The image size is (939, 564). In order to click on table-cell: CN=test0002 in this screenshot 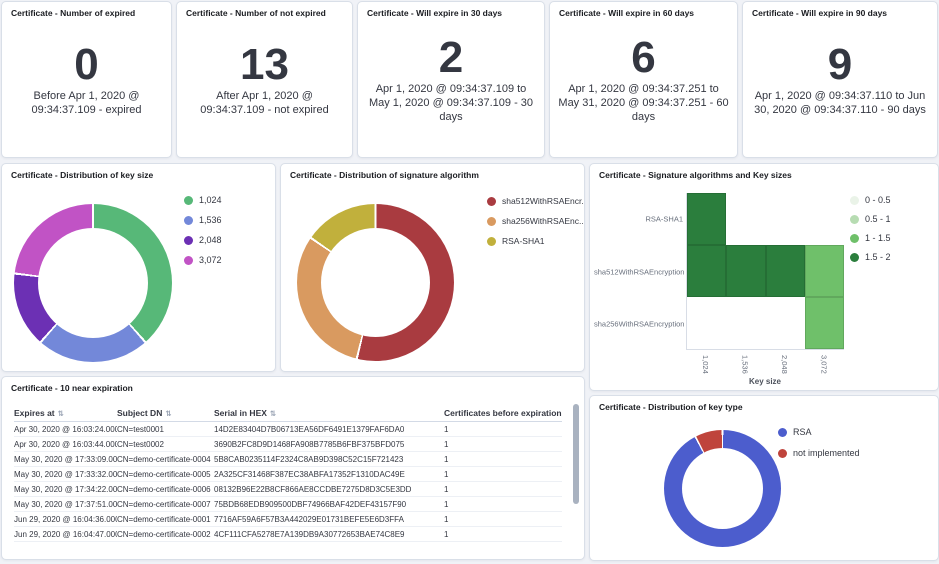, I will do `click(140, 444)`.